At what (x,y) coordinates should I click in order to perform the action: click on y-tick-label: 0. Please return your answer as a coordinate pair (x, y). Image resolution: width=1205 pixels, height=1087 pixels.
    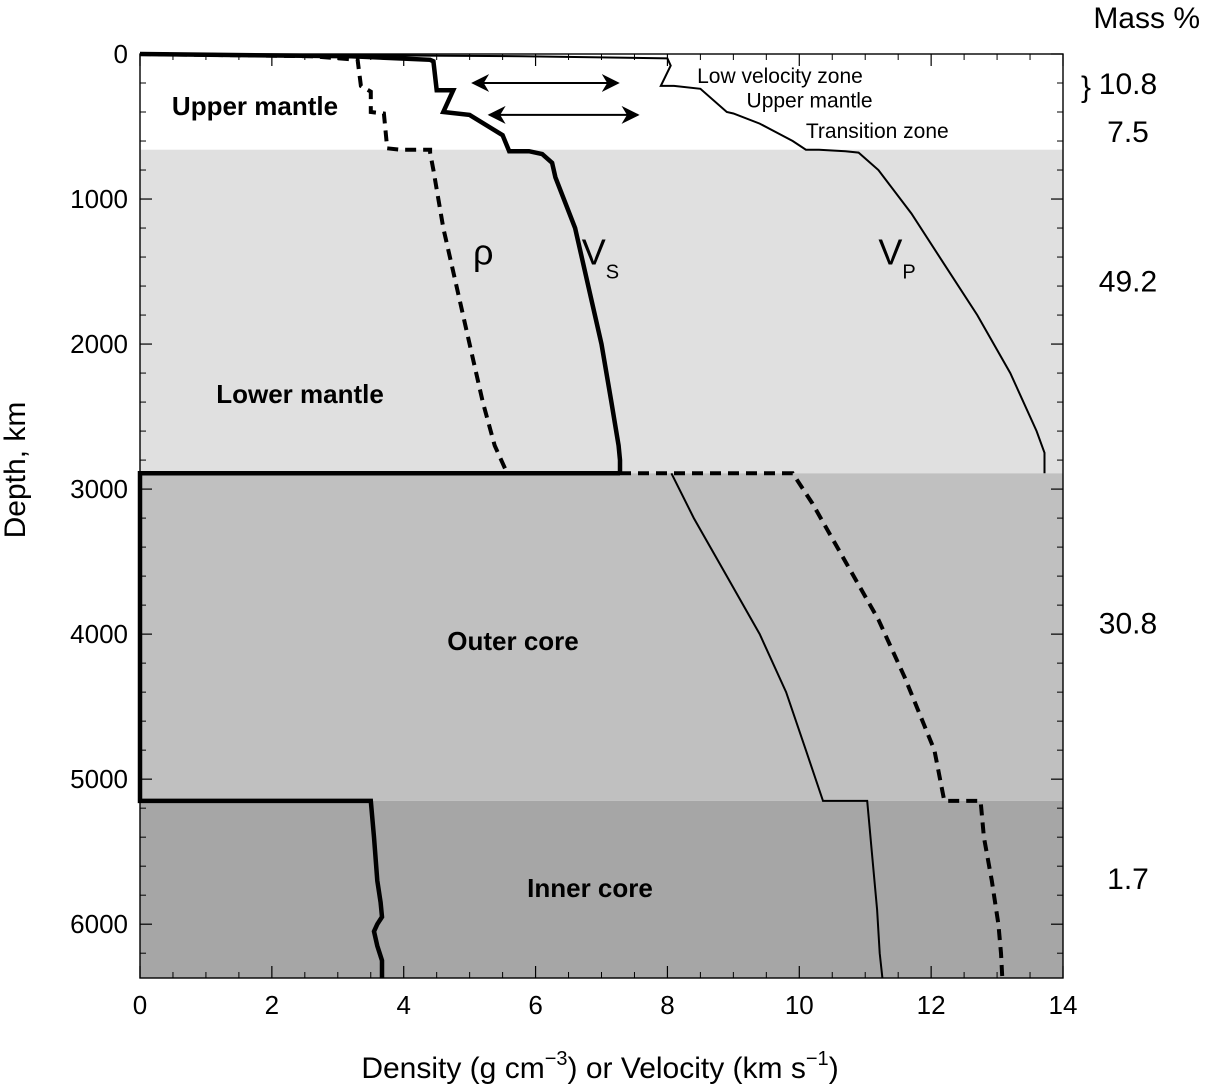
    Looking at the image, I should click on (121, 54).